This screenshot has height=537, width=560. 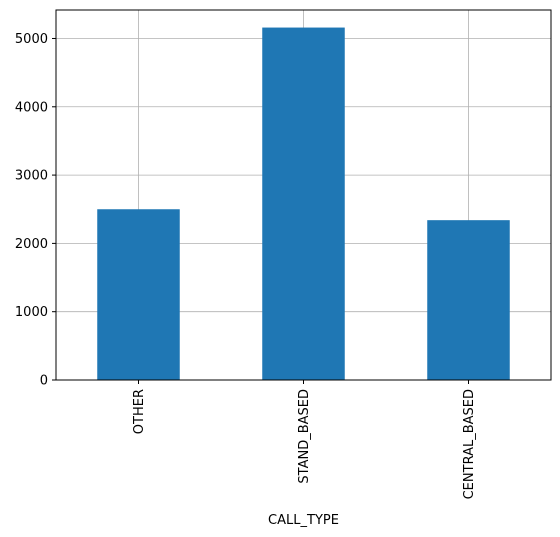 What do you see at coordinates (469, 444) in the screenshot?
I see `x-tick-label: CENTRAL_BASED` at bounding box center [469, 444].